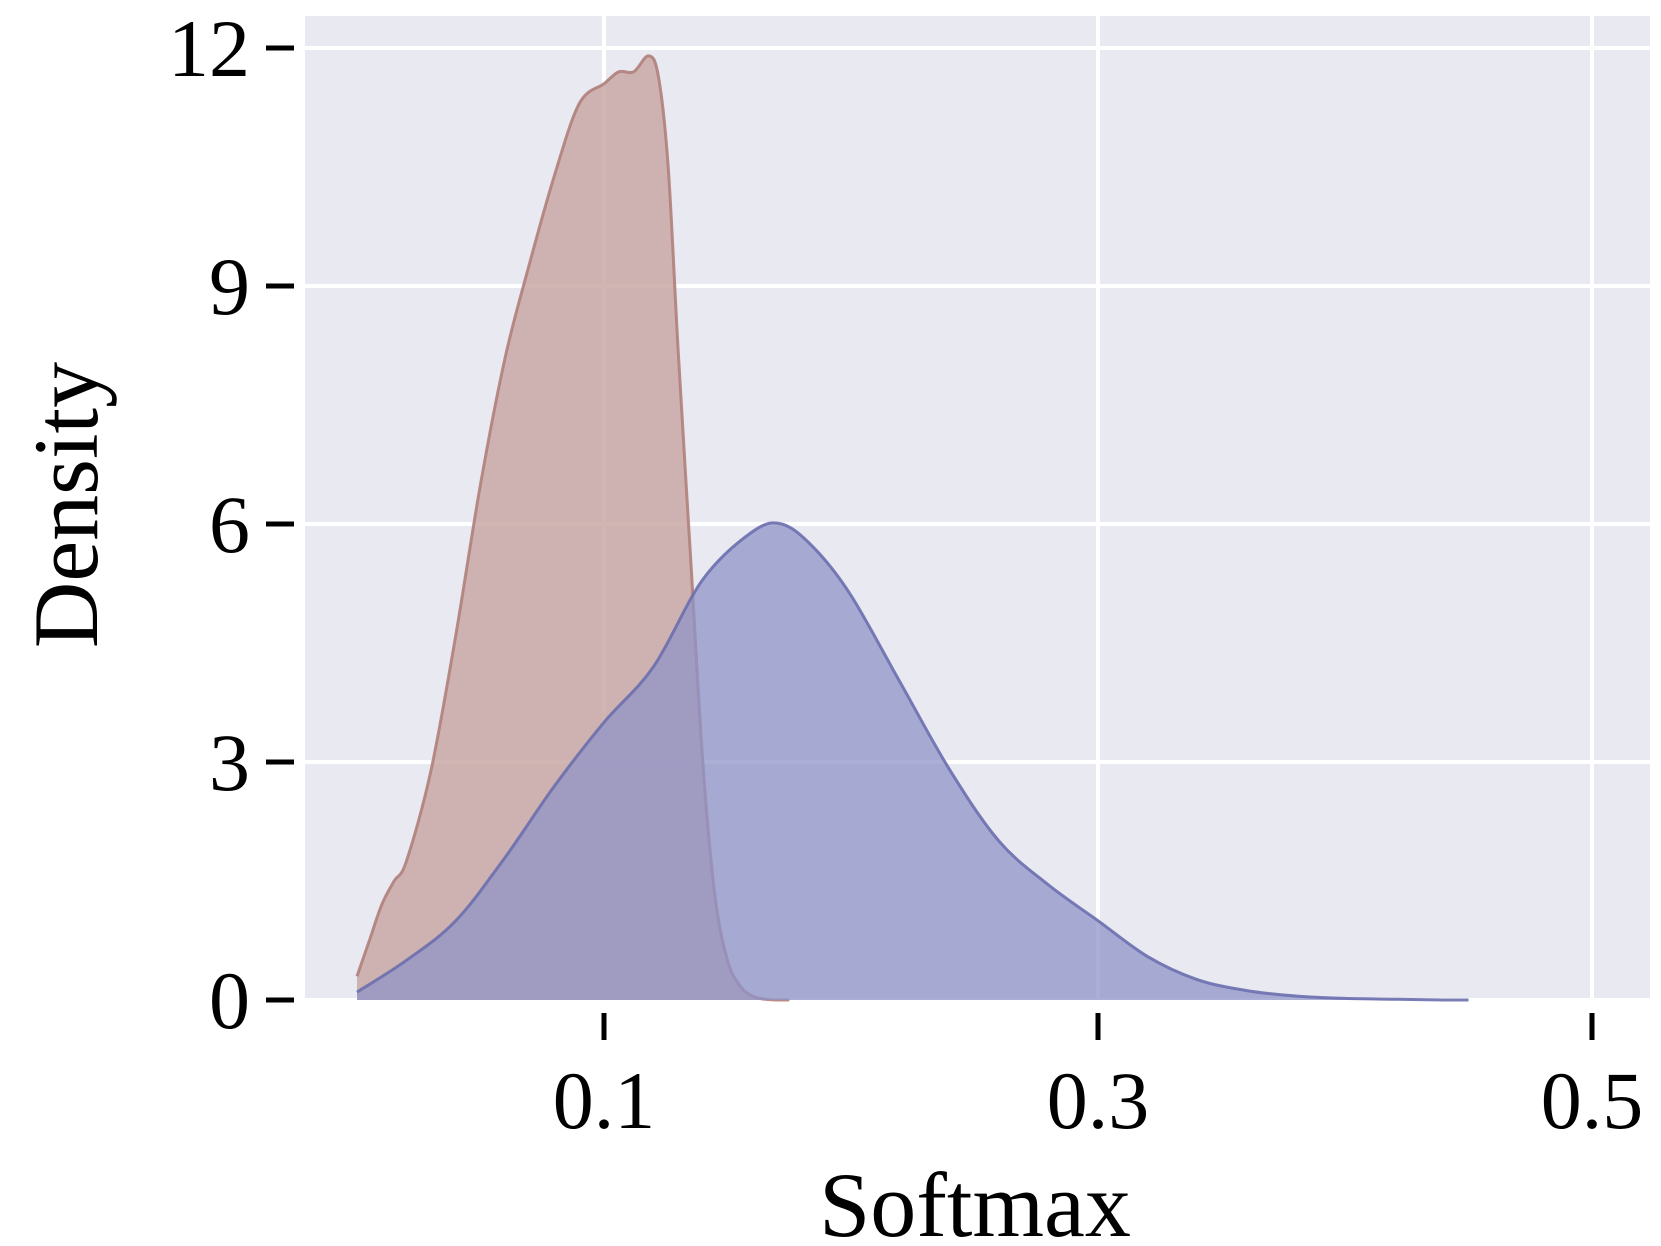 Image resolution: width=1661 pixels, height=1246 pixels. What do you see at coordinates (1098, 1100) in the screenshot?
I see `x-tick-label: 0.3` at bounding box center [1098, 1100].